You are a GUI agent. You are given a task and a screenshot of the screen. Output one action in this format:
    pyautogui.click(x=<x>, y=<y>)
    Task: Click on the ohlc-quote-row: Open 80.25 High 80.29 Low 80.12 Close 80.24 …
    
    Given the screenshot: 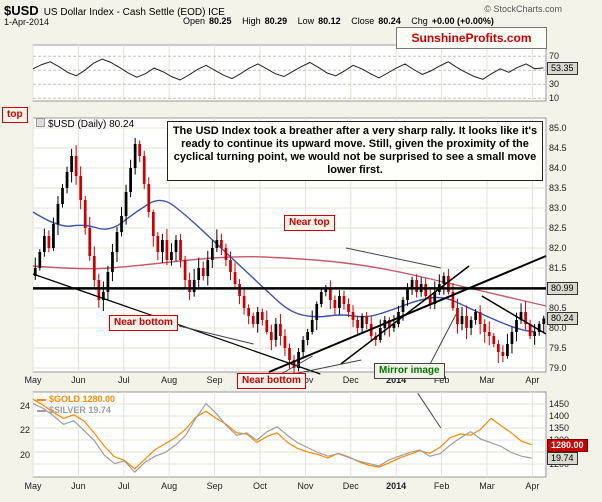 What is the action you would take?
    pyautogui.click(x=342, y=21)
    